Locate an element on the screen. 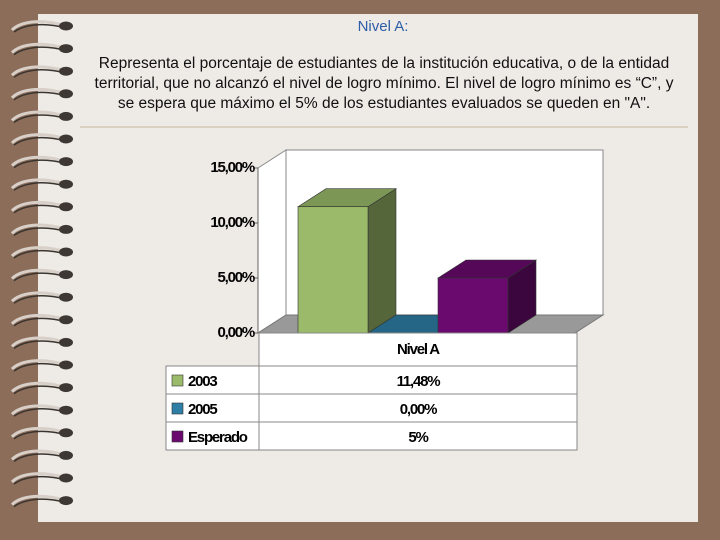 The width and height of the screenshot is (720, 540). legend-label: 2005 is located at coordinates (202, 409).